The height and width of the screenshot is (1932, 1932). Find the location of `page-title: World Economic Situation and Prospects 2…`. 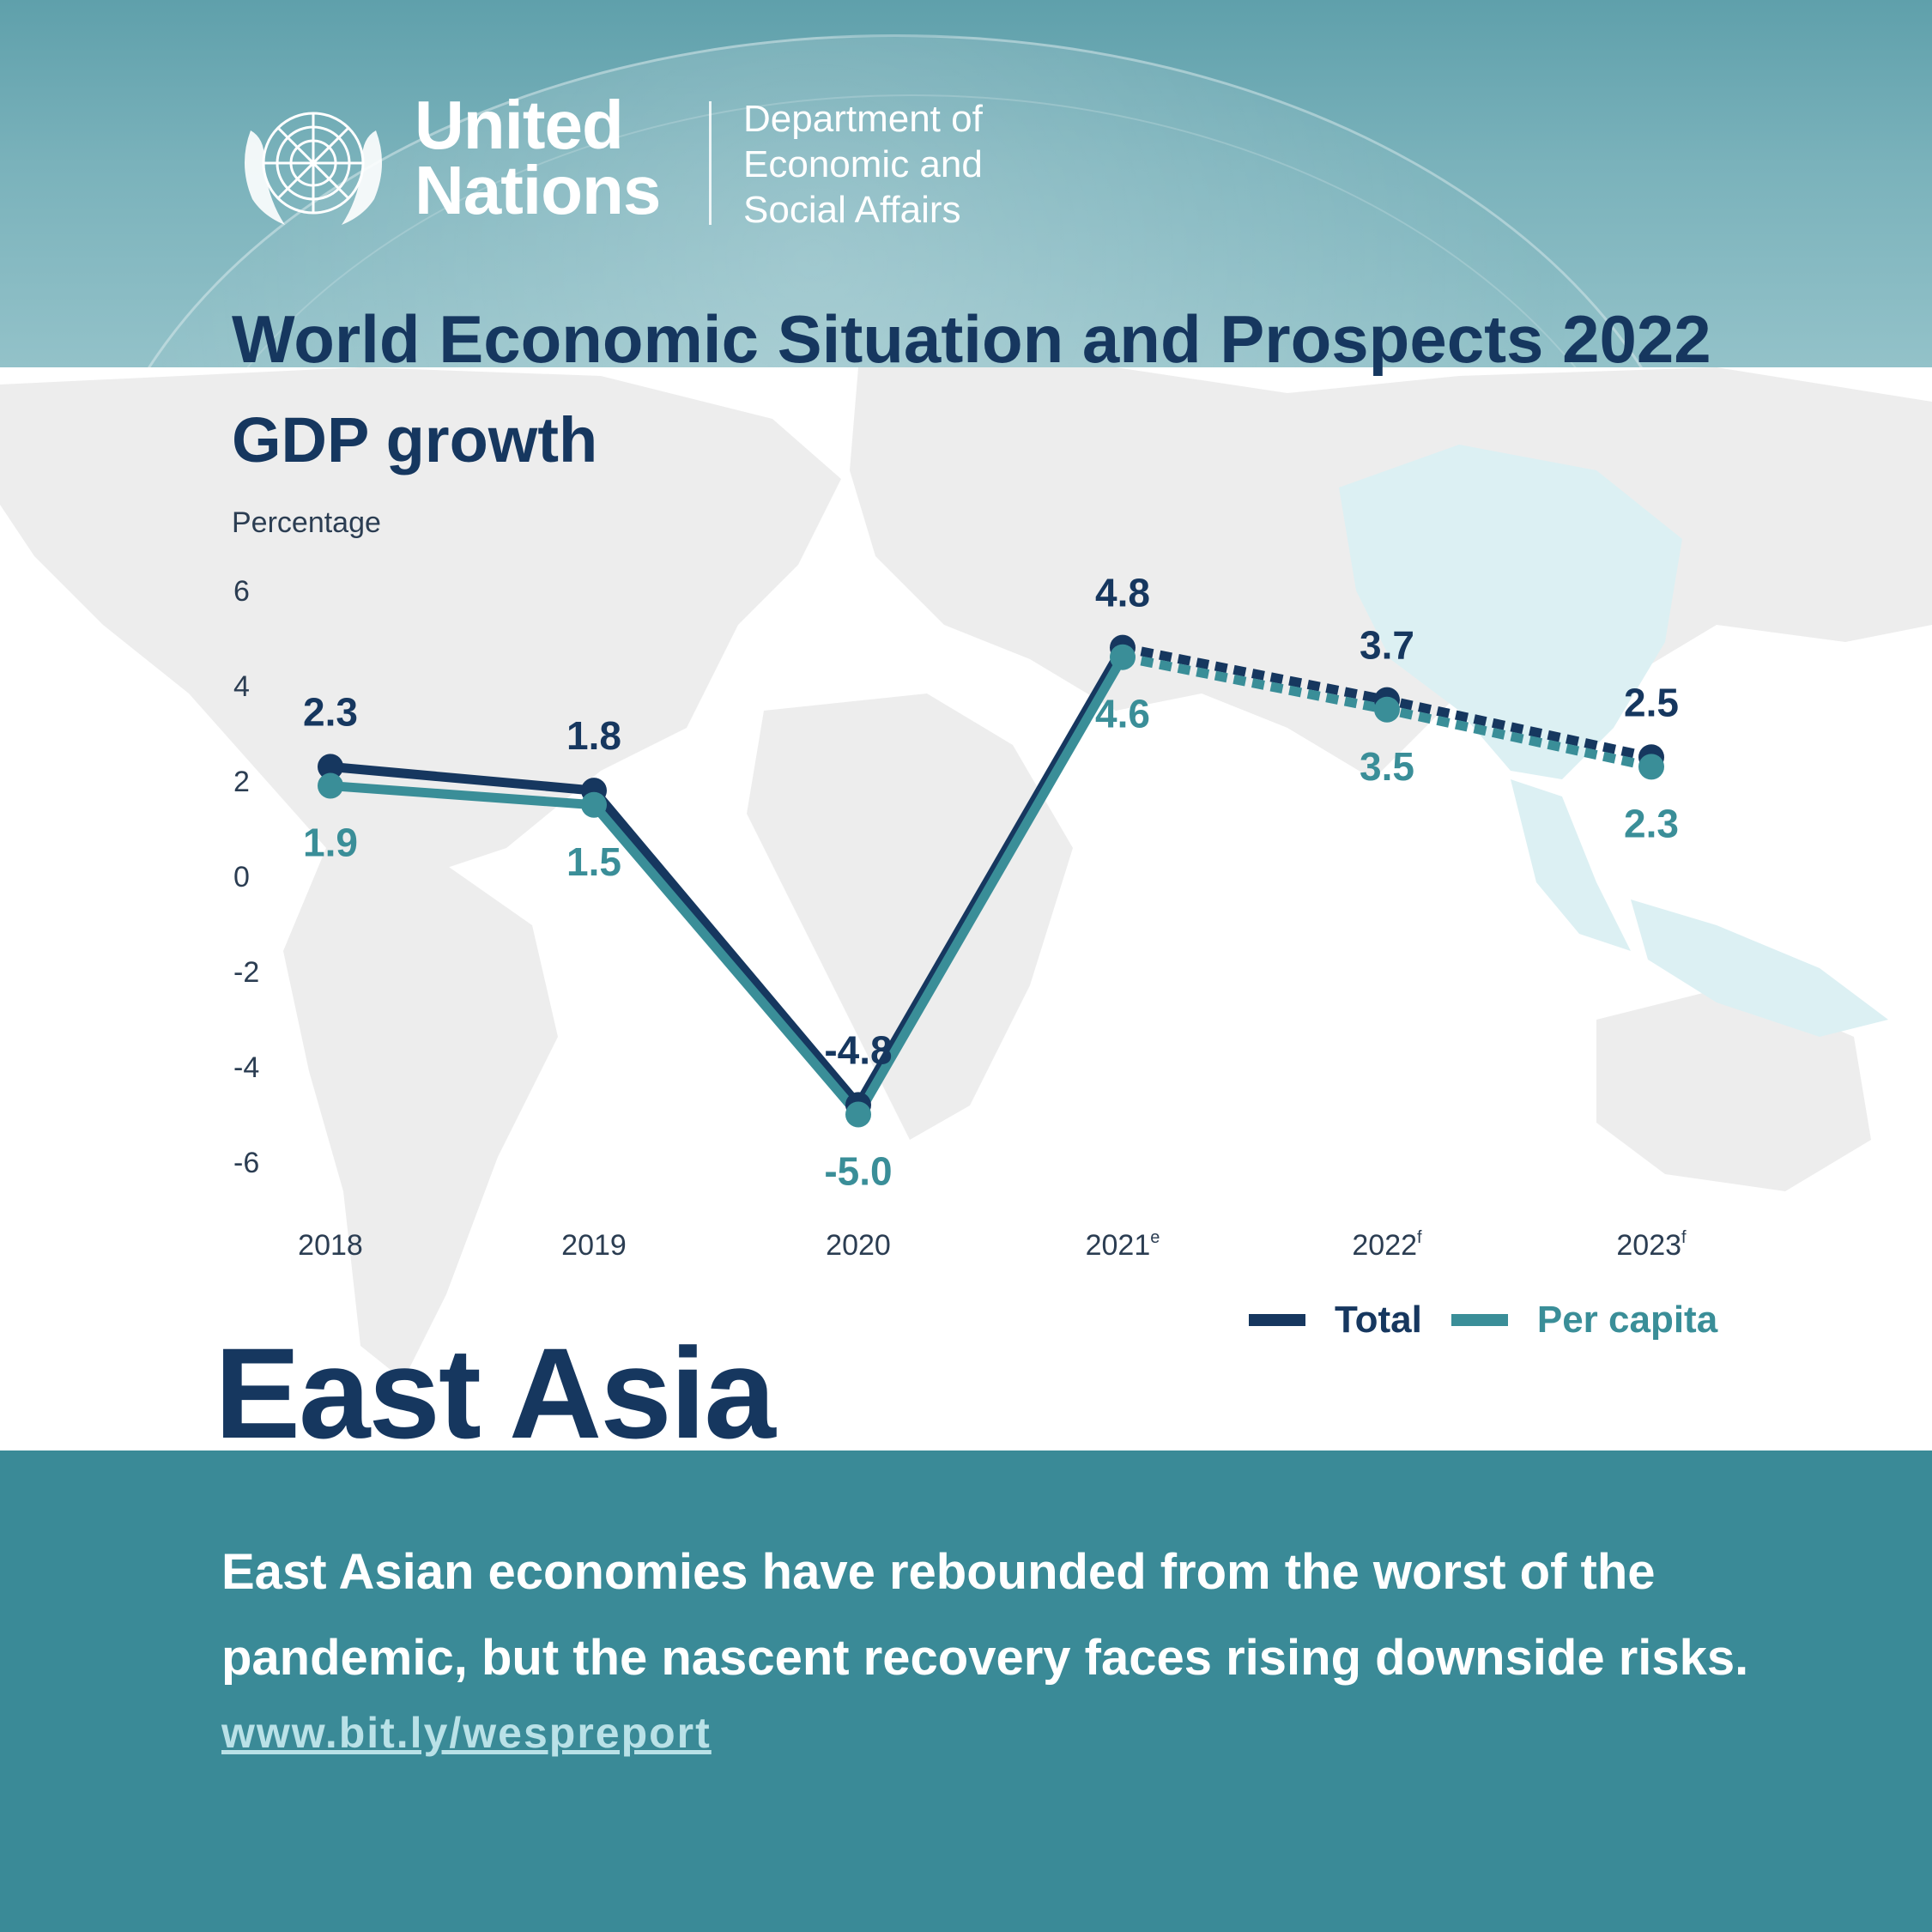

page-title: World Economic Situation and Prospects 2… is located at coordinates (972, 339).